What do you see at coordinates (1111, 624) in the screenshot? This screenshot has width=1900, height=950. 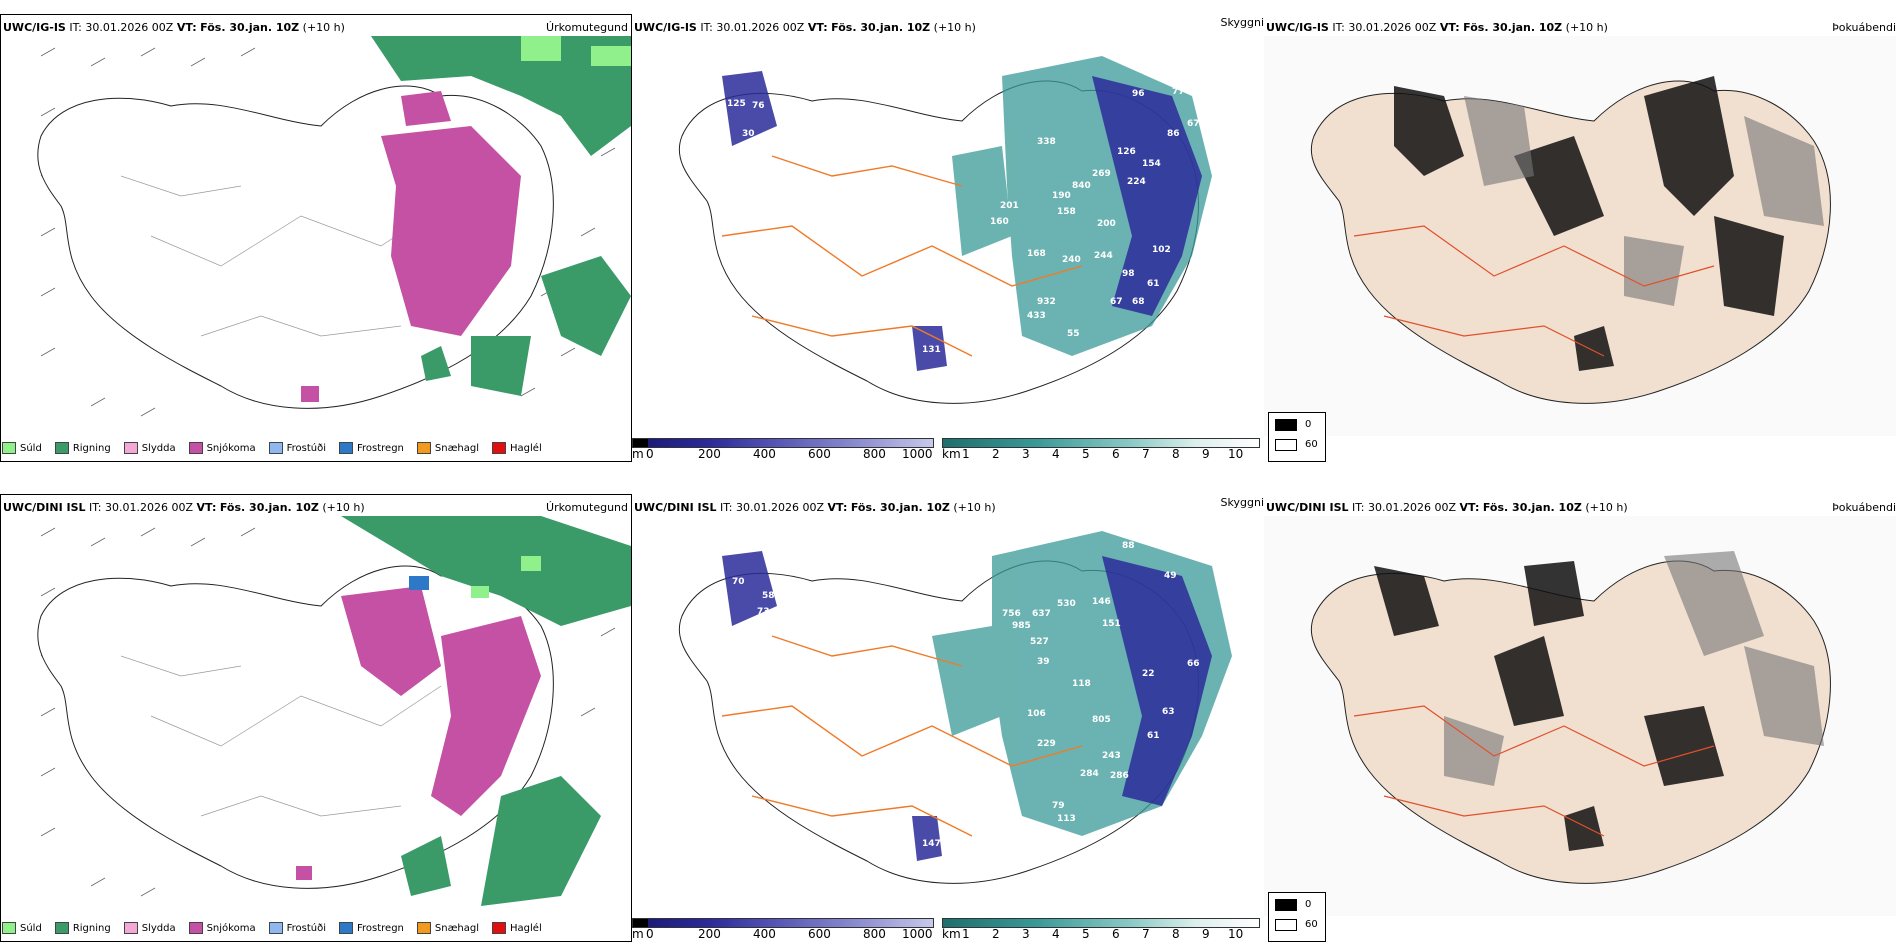 I see `cloud-value: 151` at bounding box center [1111, 624].